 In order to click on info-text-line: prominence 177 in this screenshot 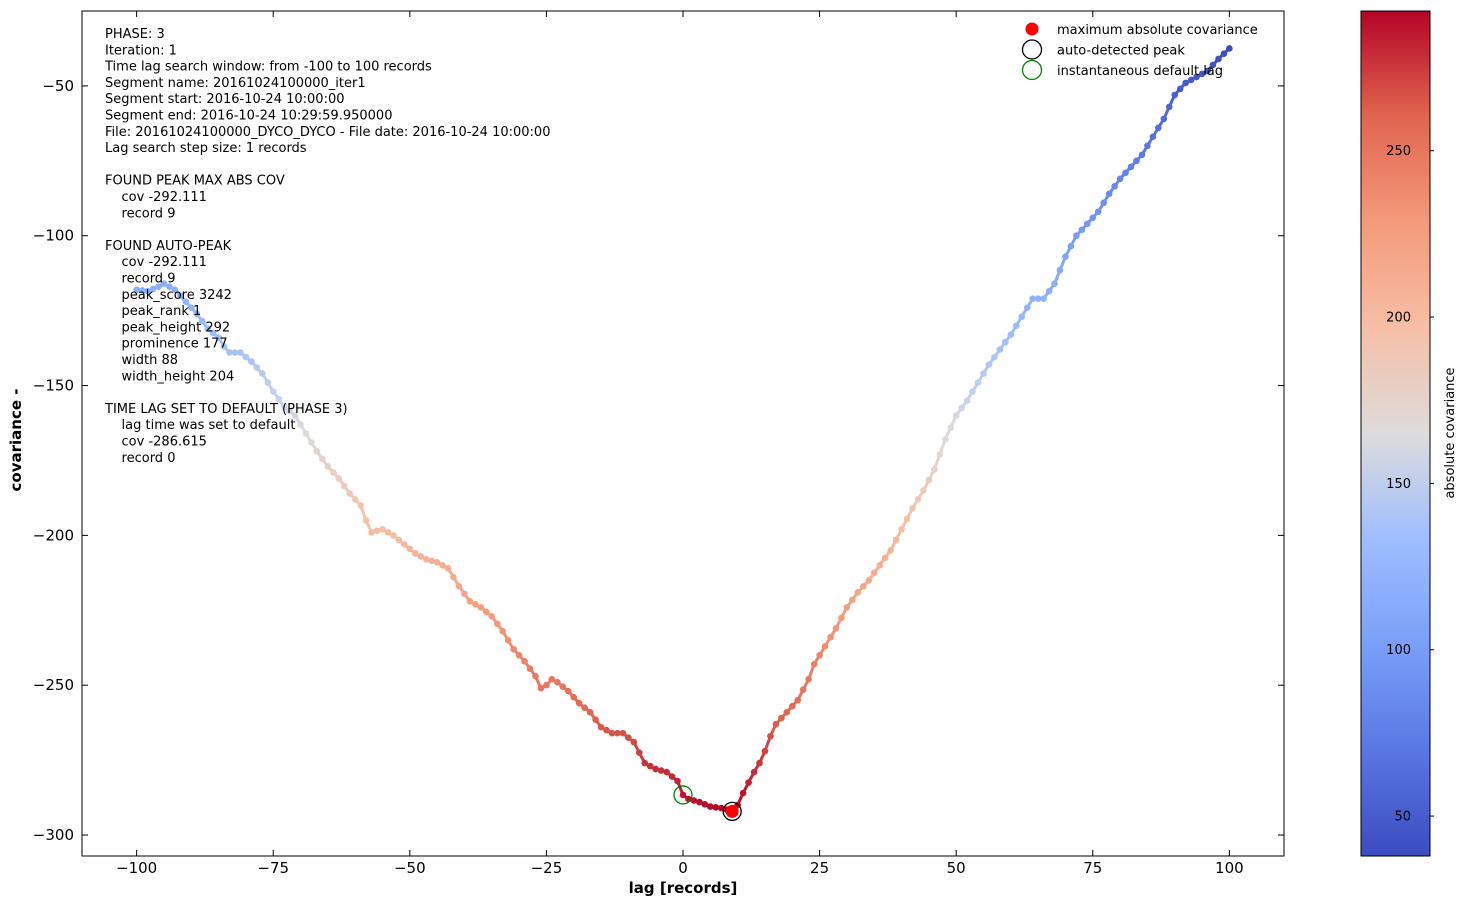, I will do `click(166, 344)`.